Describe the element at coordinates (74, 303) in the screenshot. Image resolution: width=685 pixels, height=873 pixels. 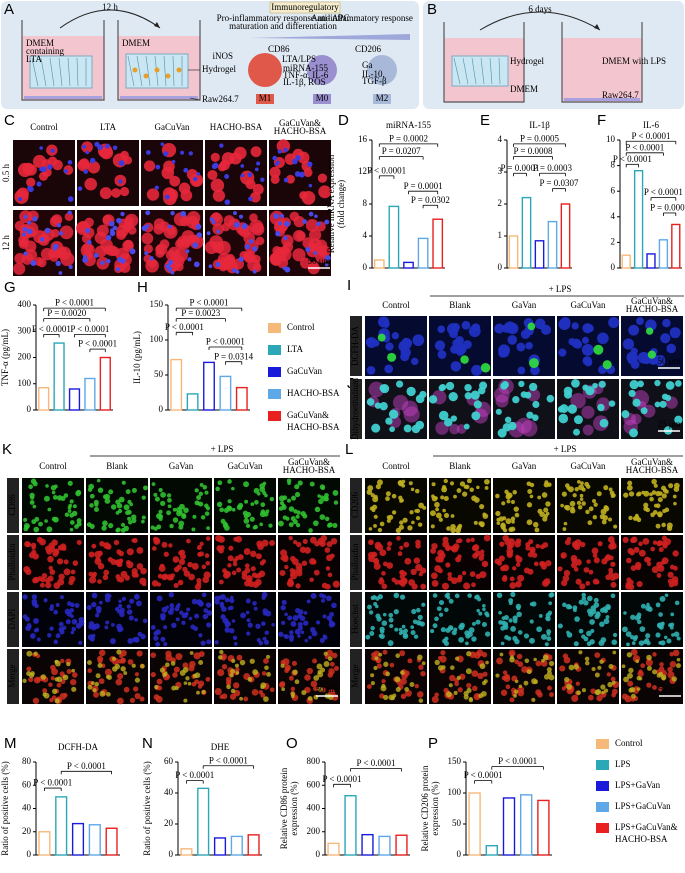
I see `significance-label: P < 0.0001` at that location.